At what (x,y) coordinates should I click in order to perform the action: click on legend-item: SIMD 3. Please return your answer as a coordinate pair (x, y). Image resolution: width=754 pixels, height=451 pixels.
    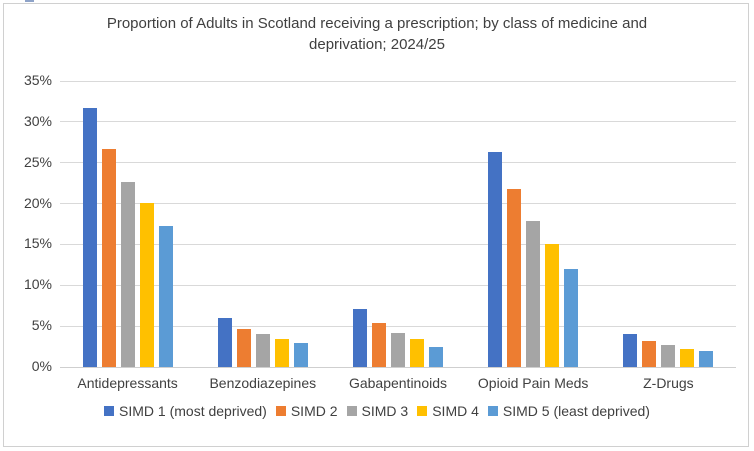
    Looking at the image, I should click on (377, 411).